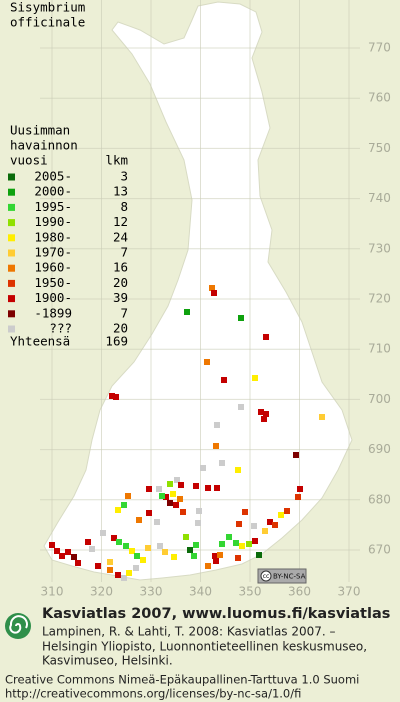  What do you see at coordinates (120, 191) in the screenshot?
I see `legend-count: 13` at bounding box center [120, 191].